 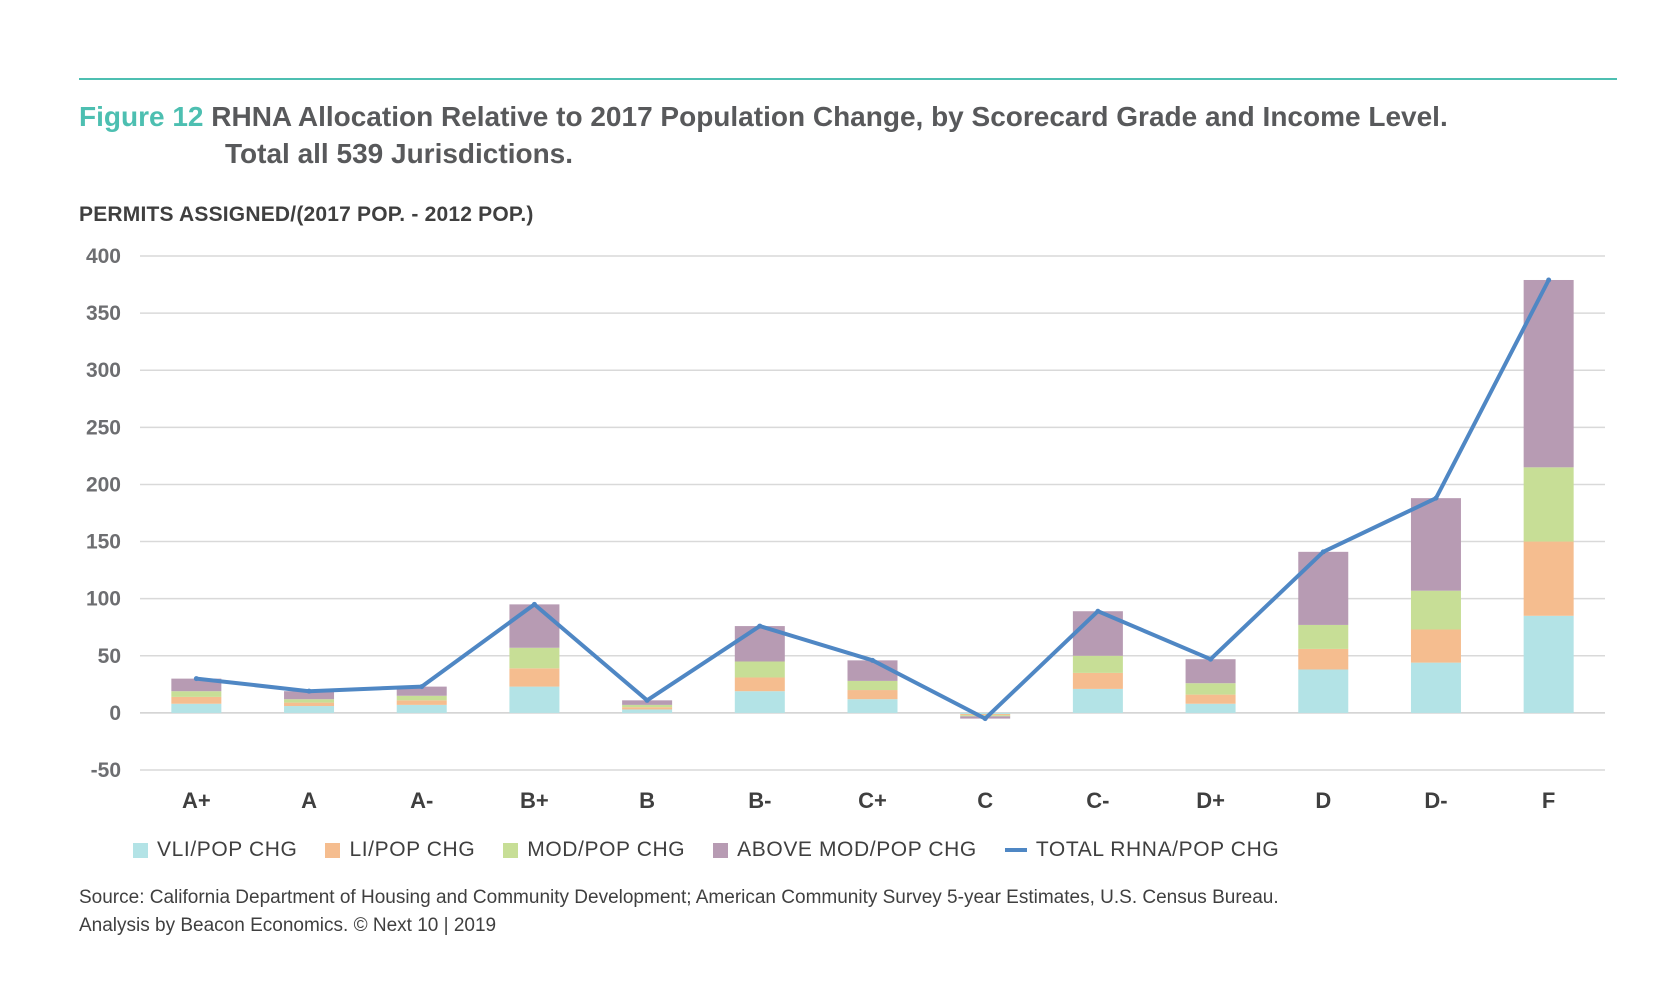 I want to click on x-tick-label: A-, so click(x=421, y=800).